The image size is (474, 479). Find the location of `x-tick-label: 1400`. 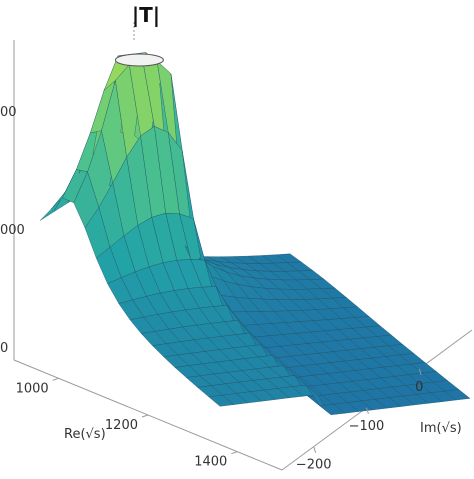

x-tick-label: 1400 is located at coordinates (210, 462).